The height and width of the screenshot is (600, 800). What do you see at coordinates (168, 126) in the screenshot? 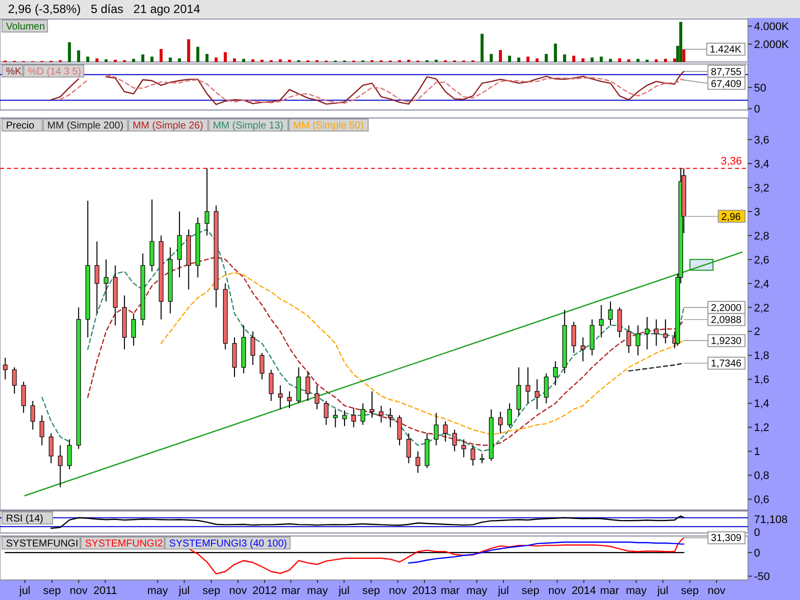
I see `text: MM (Simple 26)` at bounding box center [168, 126].